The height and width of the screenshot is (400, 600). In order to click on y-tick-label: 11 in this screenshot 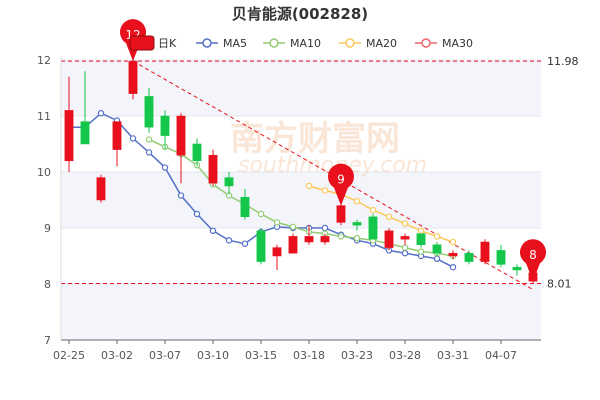, I will do `click(44, 116)`.